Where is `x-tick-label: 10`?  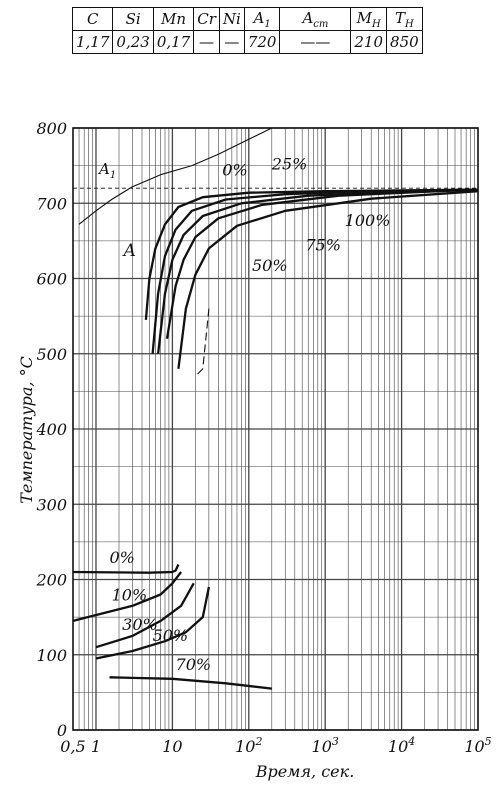 x-tick-label: 10 is located at coordinates (172, 746).